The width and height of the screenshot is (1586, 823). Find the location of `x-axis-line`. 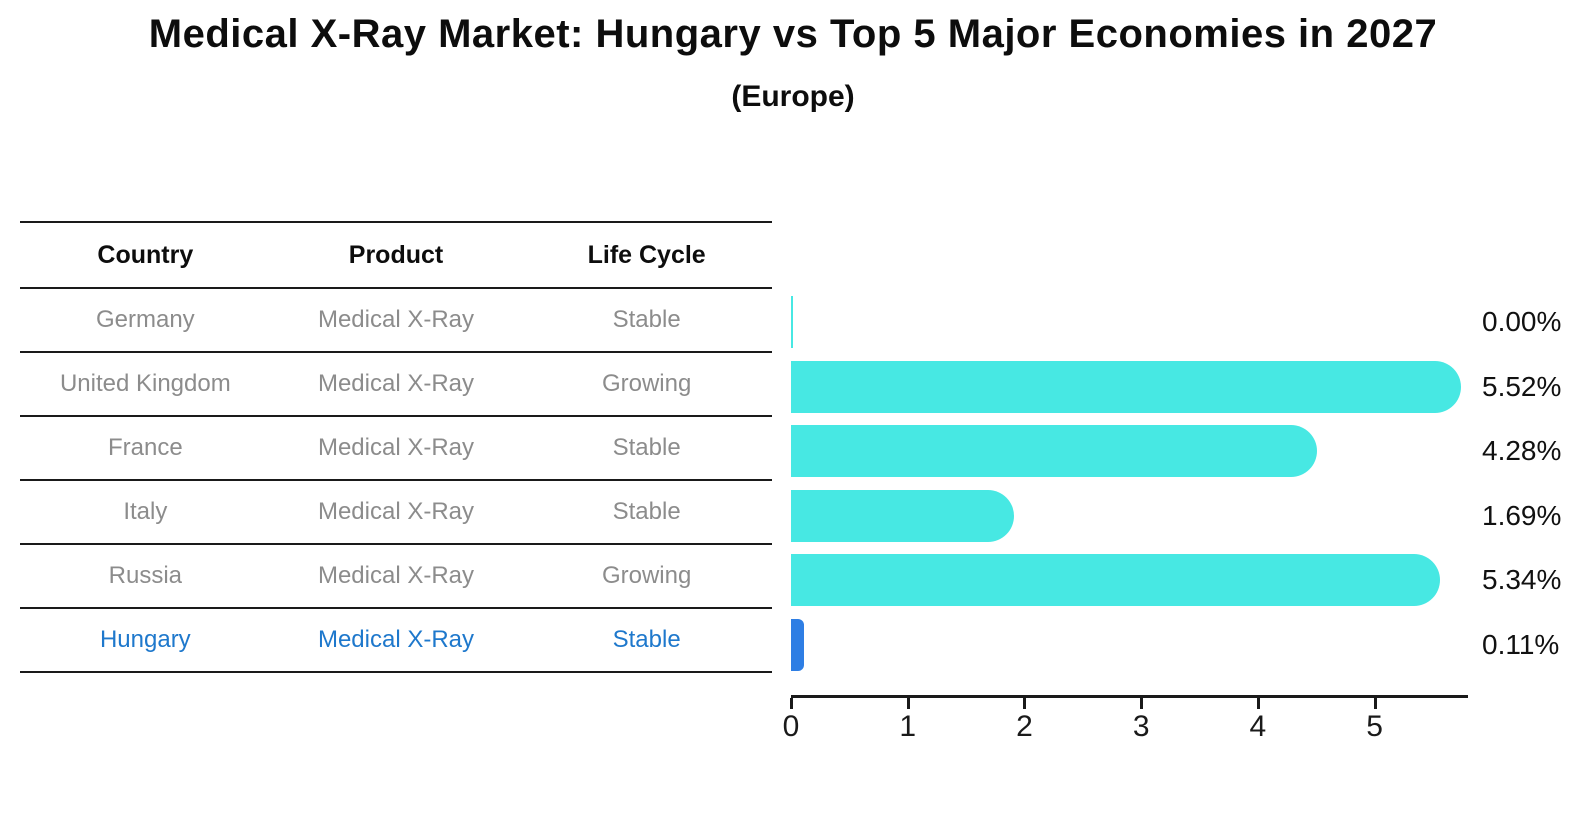

x-axis-line is located at coordinates (1129, 696).